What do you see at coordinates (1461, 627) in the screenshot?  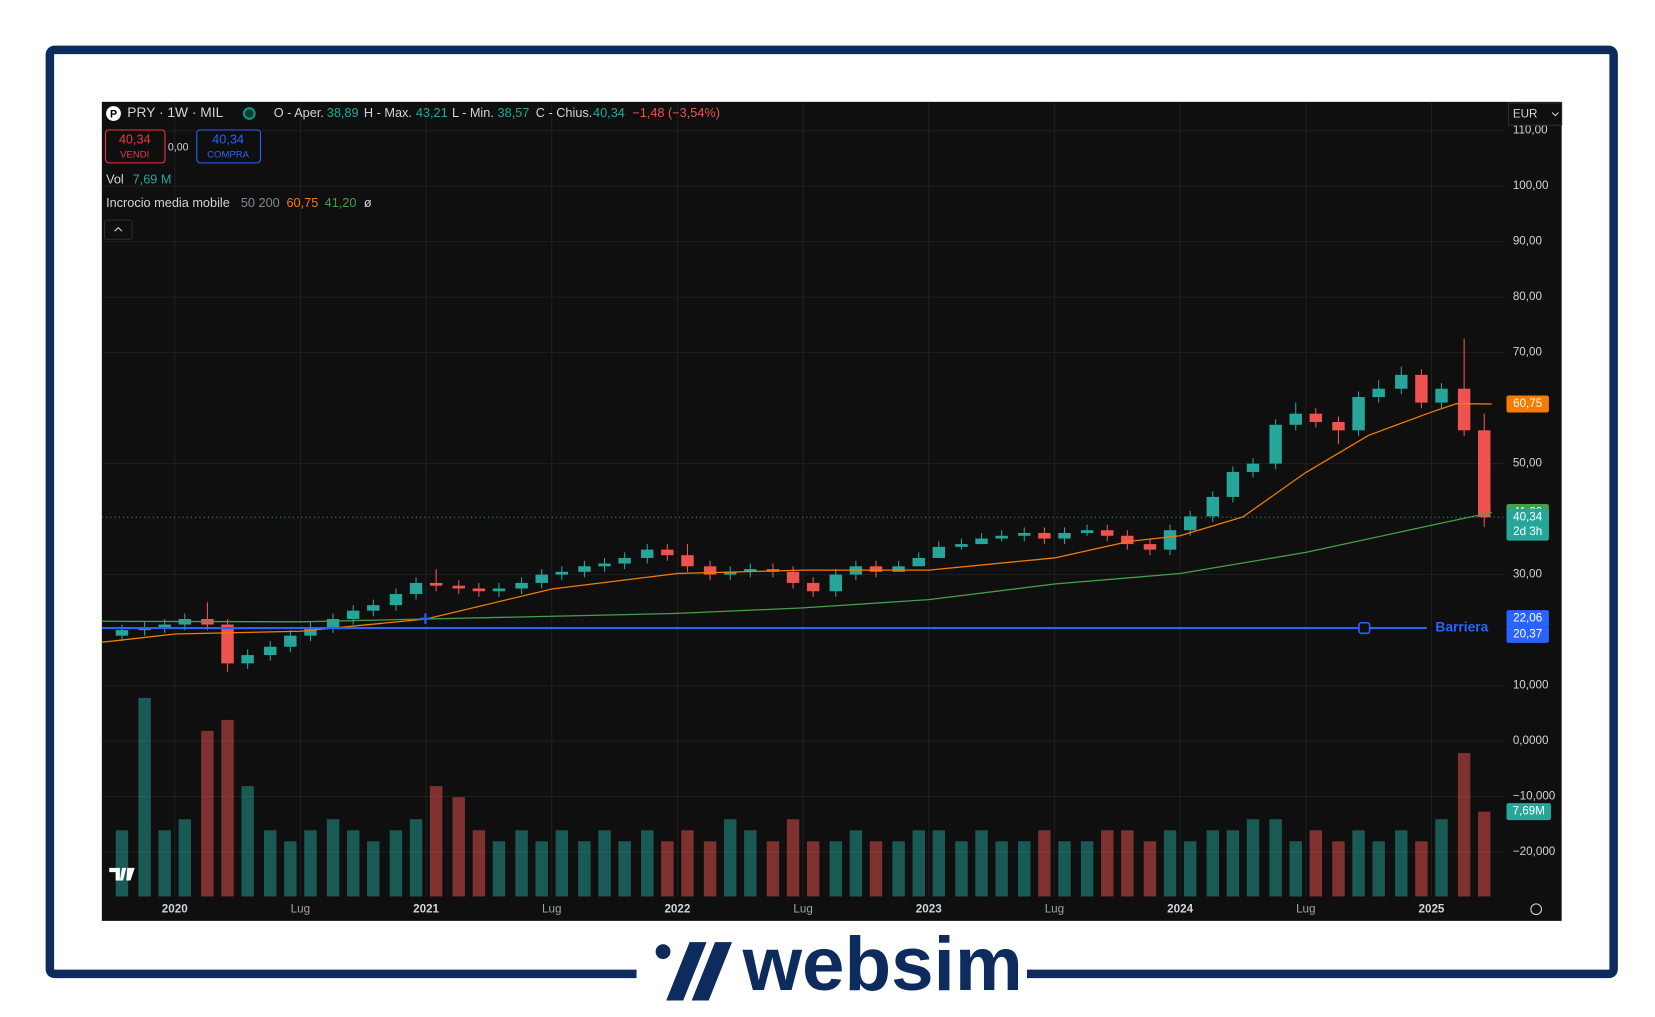 I see `barrier-name: Barriera` at bounding box center [1461, 627].